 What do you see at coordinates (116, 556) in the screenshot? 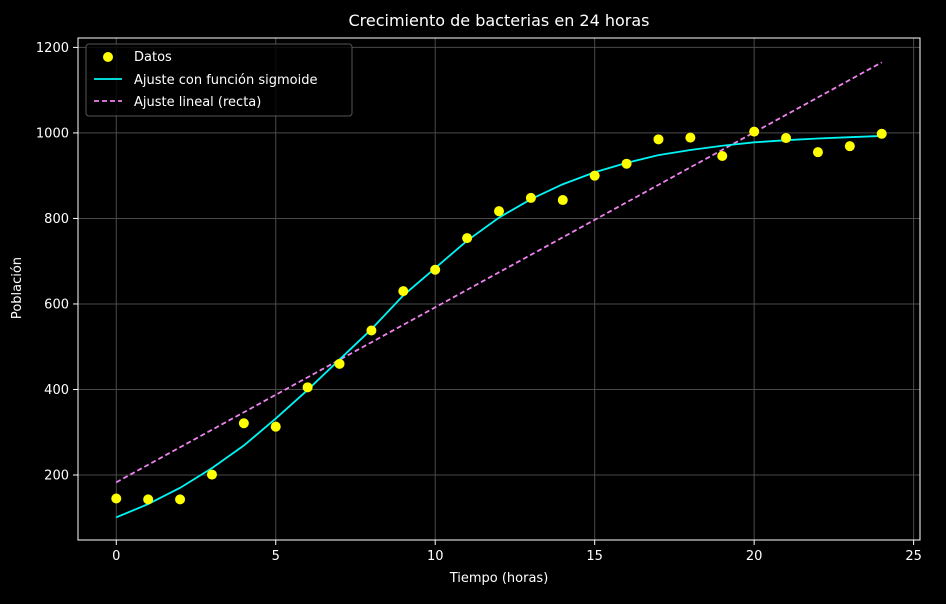
I see `x-tick-label: 0` at bounding box center [116, 556].